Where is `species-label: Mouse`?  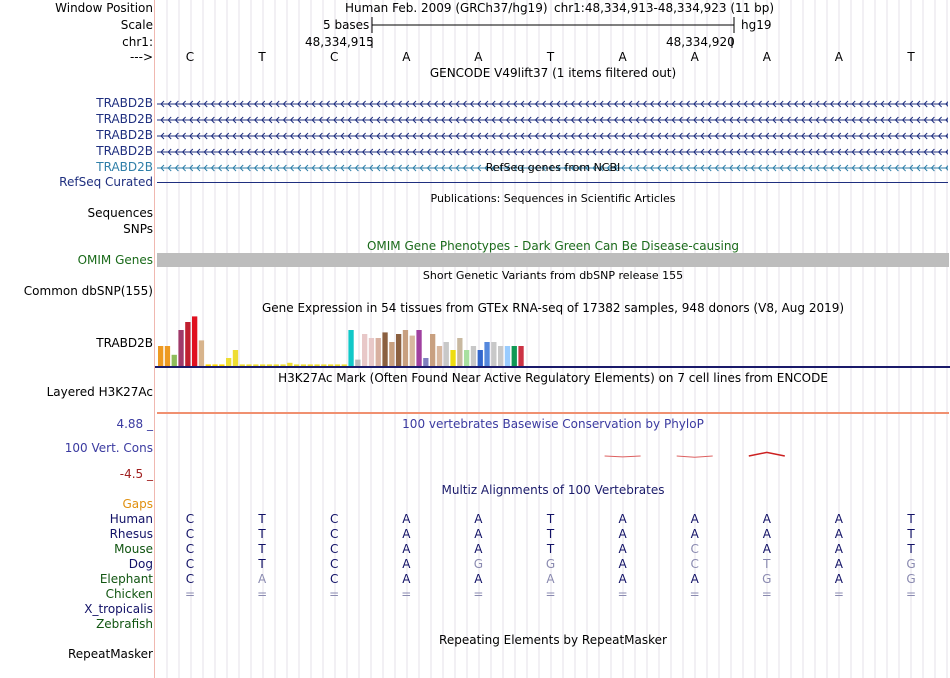 species-label: Mouse is located at coordinates (133, 549).